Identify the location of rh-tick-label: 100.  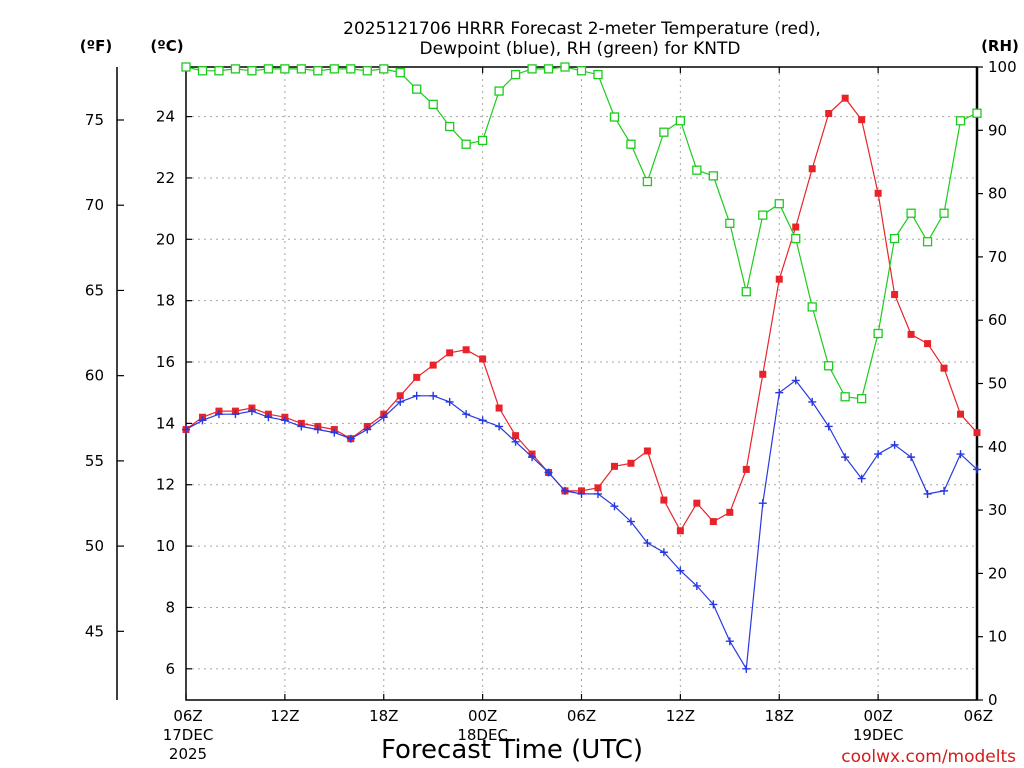
(1002, 67).